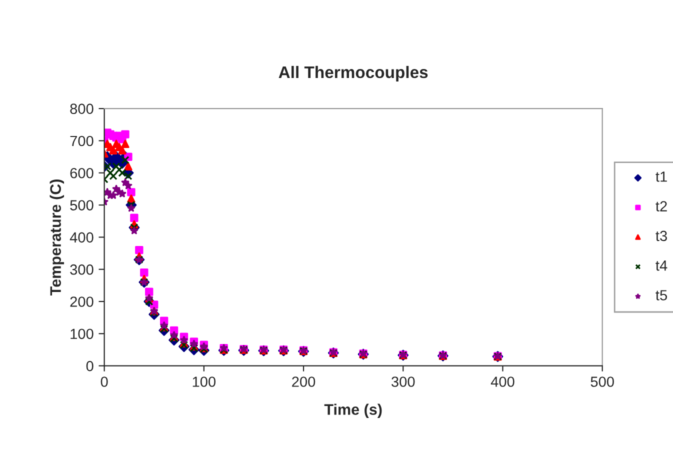 The image size is (673, 472). Describe the element at coordinates (661, 206) in the screenshot. I see `legend-label: t2` at that location.